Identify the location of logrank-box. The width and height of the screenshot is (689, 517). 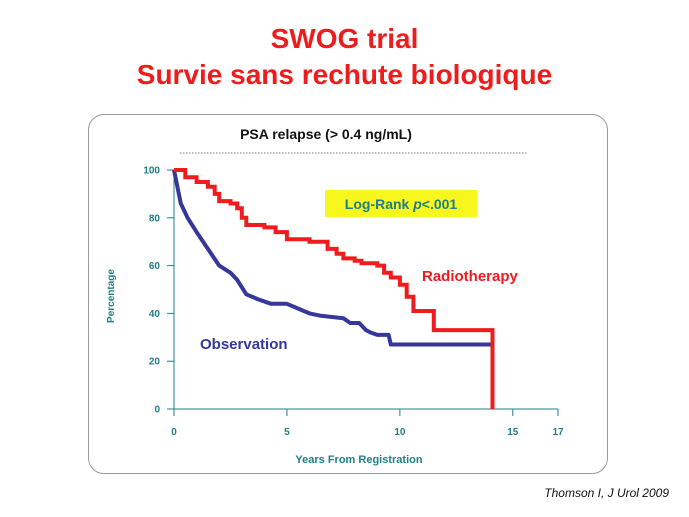
(401, 203).